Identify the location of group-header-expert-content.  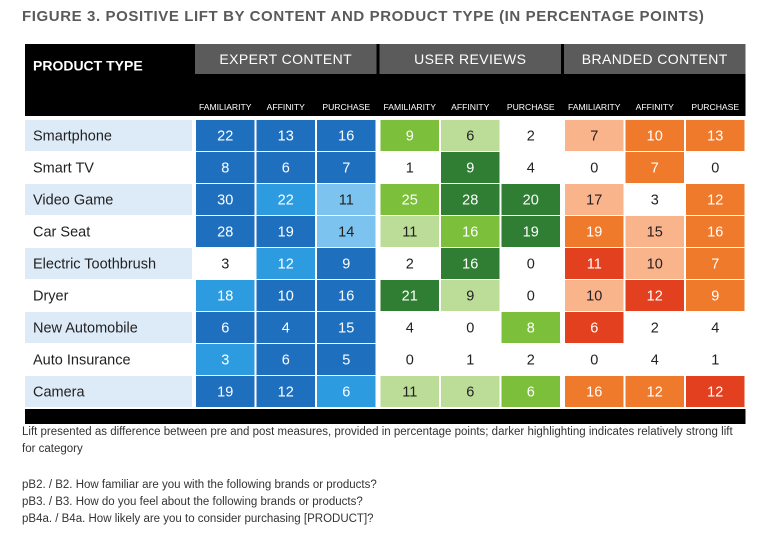
(286, 59).